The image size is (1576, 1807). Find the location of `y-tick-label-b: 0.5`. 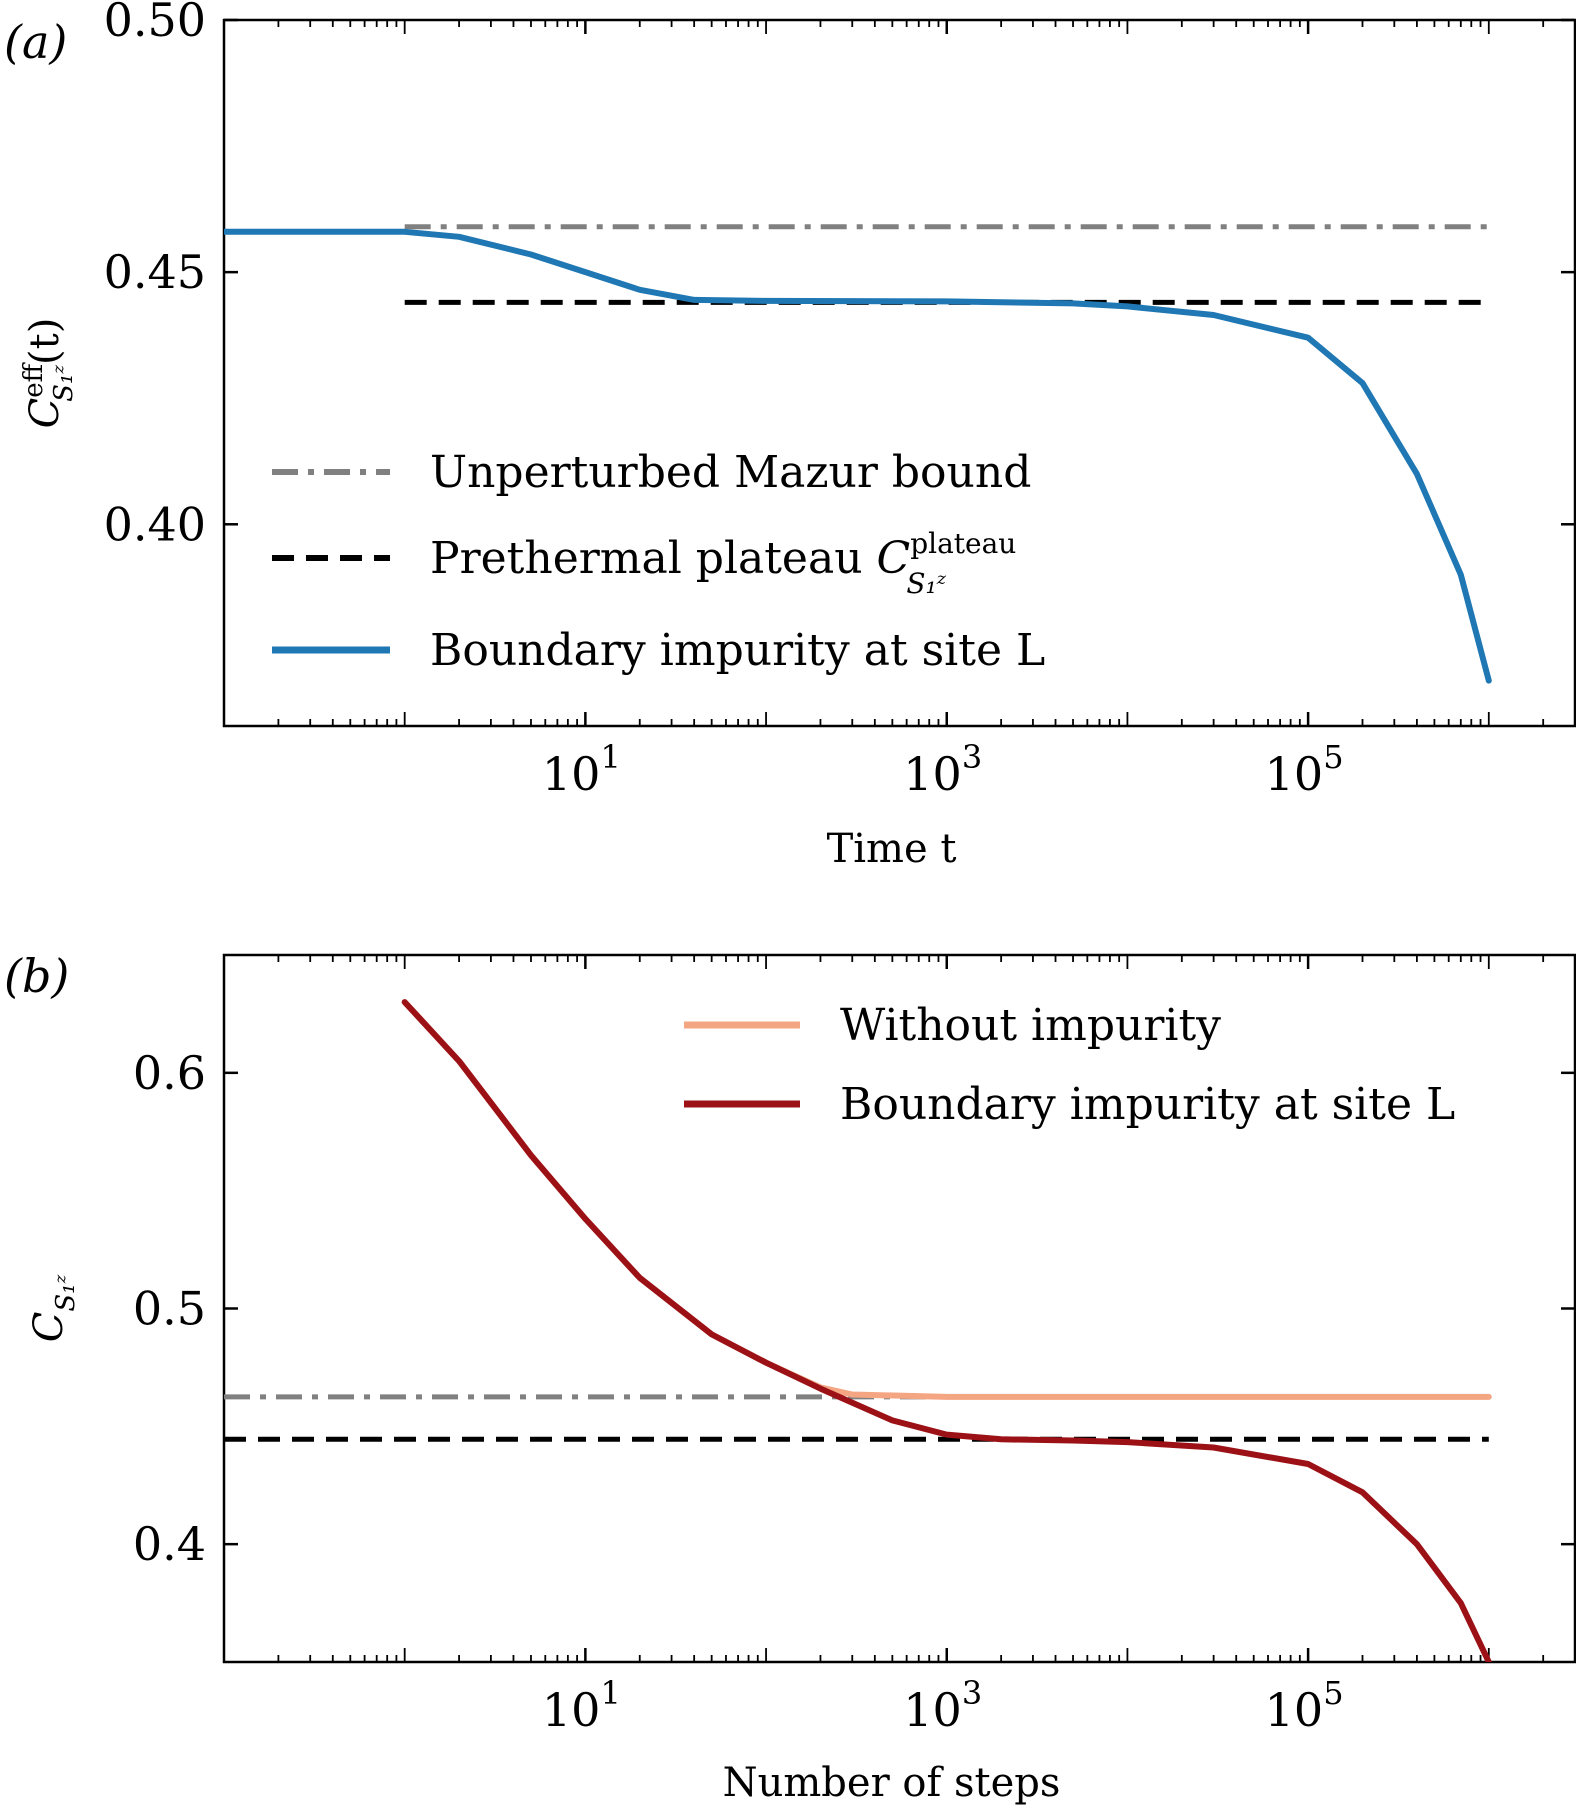

y-tick-label-b: 0.5 is located at coordinates (169, 1309).